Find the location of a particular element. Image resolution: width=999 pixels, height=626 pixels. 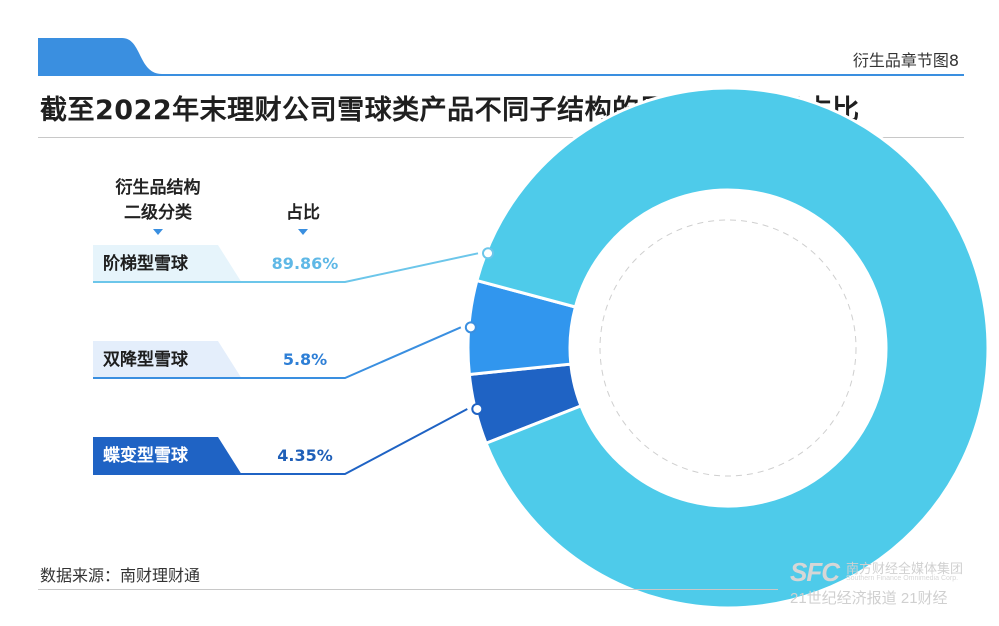

percent-label-2: 5.8% is located at coordinates (305, 359).